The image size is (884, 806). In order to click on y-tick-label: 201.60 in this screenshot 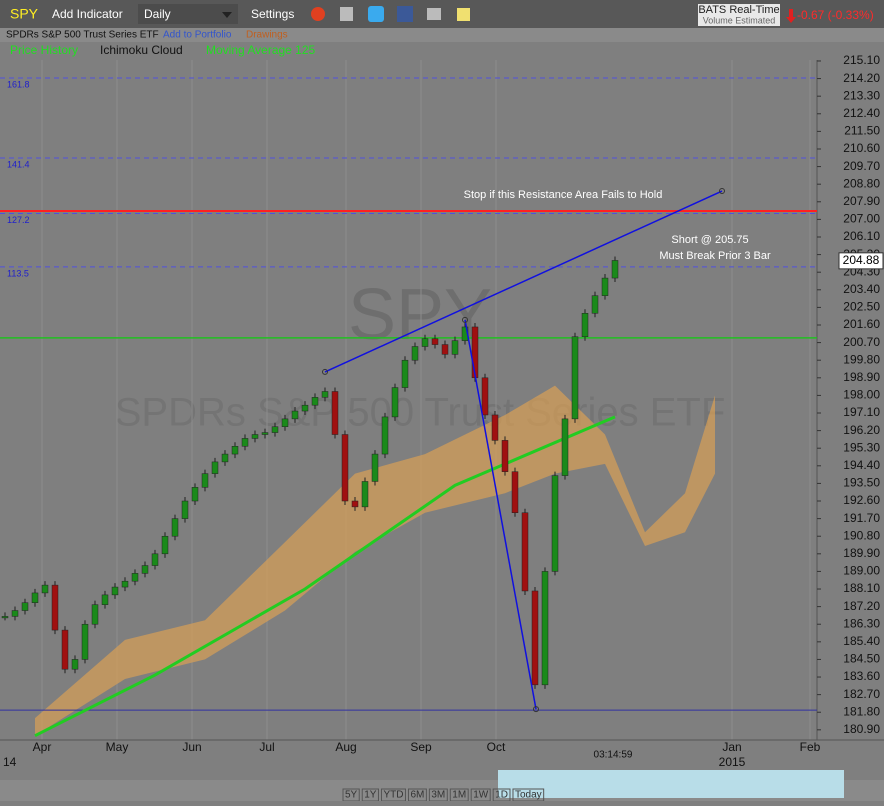, I will do `click(861, 324)`.